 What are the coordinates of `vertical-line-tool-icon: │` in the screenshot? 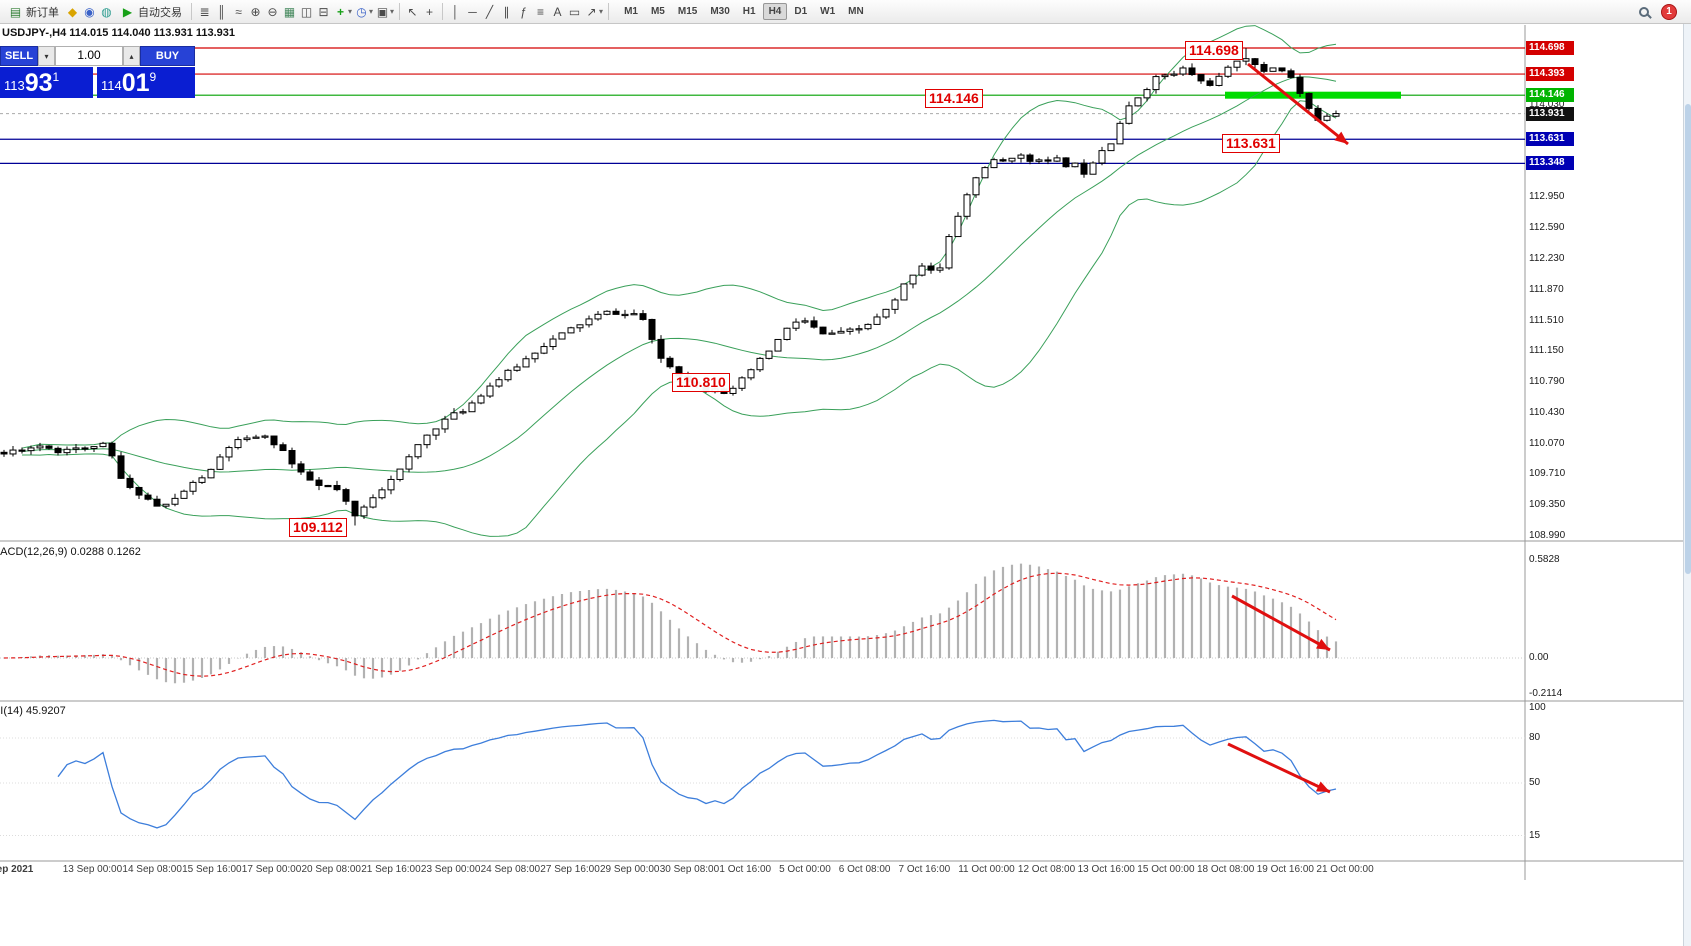 It's located at (455, 11).